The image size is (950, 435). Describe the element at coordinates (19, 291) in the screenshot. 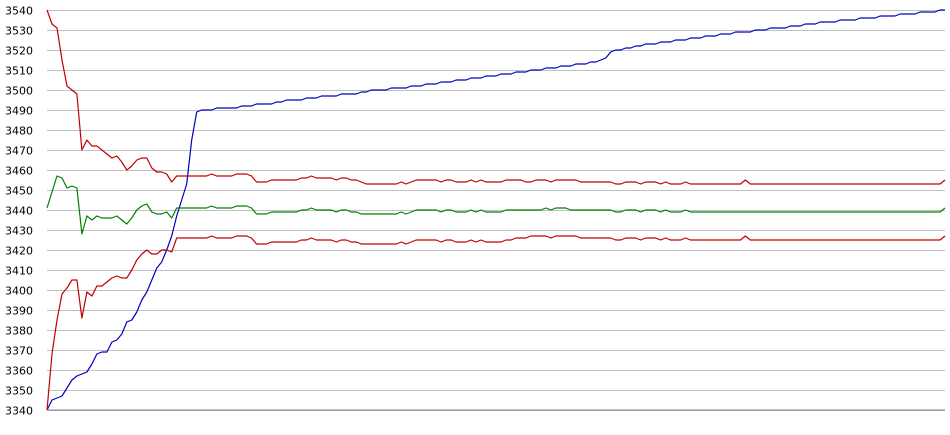

I see `y-tick-label: 3400` at that location.